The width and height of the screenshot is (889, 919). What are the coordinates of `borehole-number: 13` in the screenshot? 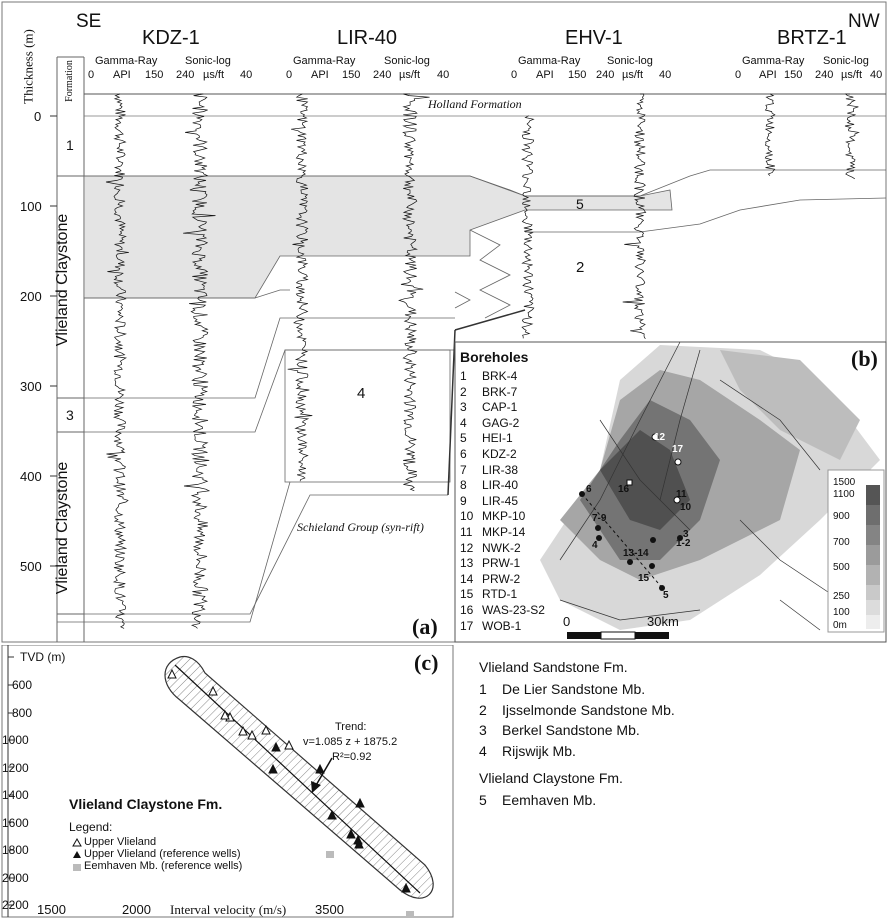 It's located at (467, 563).